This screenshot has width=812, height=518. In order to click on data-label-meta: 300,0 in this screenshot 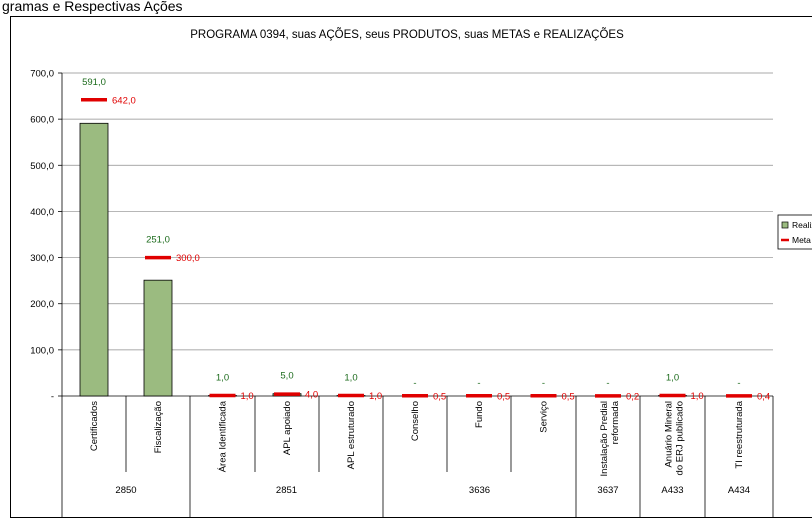, I will do `click(188, 258)`.